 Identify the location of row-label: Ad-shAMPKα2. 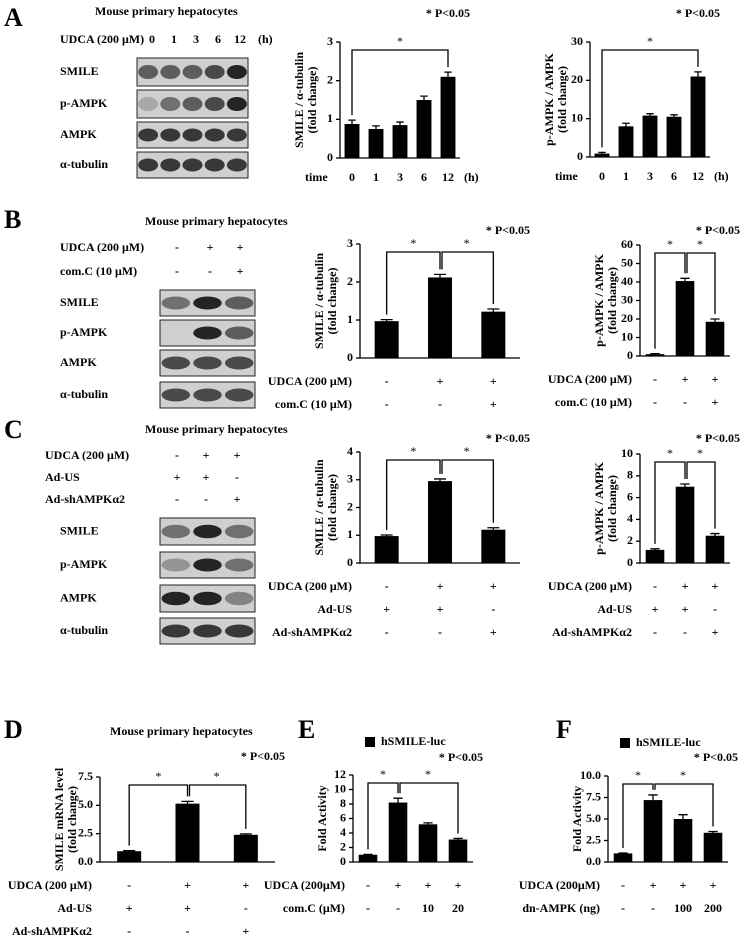
(52, 931).